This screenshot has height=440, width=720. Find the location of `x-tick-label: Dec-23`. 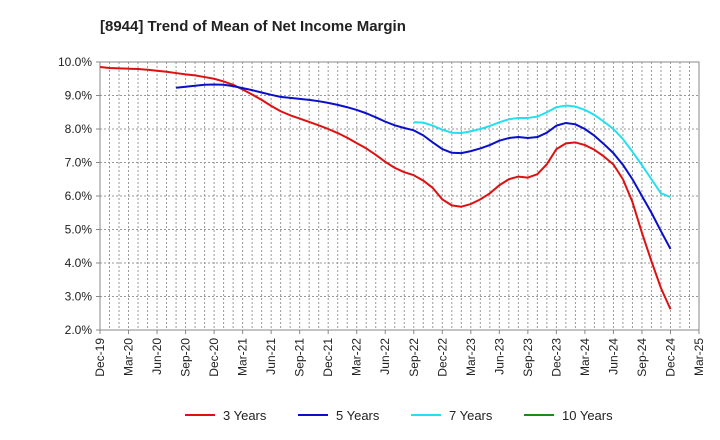

x-tick-label: Dec-23 is located at coordinates (556, 357).